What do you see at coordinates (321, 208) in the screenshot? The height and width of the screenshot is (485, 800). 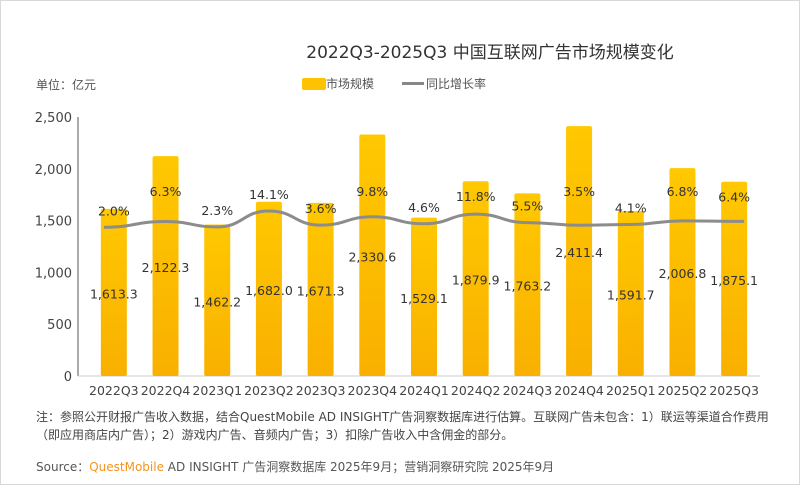 I see `growth-rate-label: 3.6%` at bounding box center [321, 208].